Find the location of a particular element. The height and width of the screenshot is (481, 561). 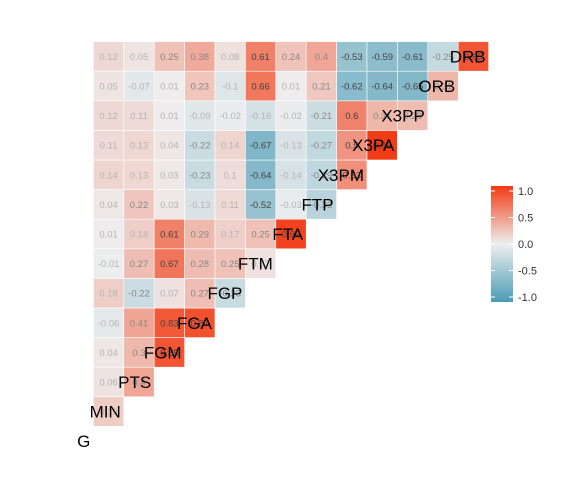

cell-value-label: -0.29 is located at coordinates (322, 175).